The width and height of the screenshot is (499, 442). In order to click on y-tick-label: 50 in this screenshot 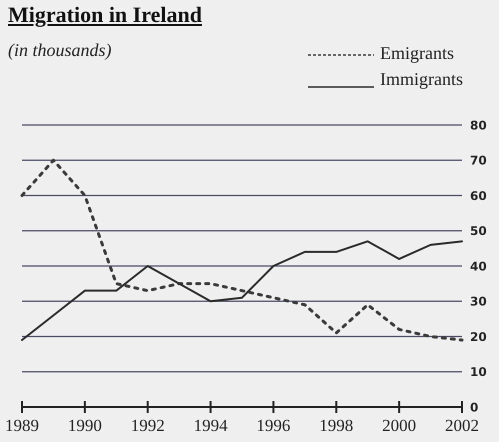, I will do `click(478, 231)`.